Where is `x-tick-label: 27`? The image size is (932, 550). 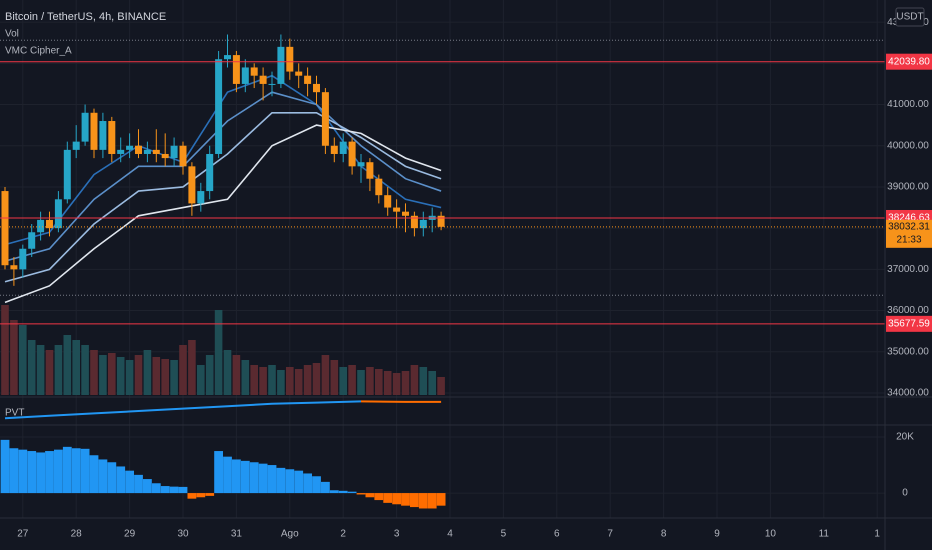
x-tick-label: 27 is located at coordinates (23, 534).